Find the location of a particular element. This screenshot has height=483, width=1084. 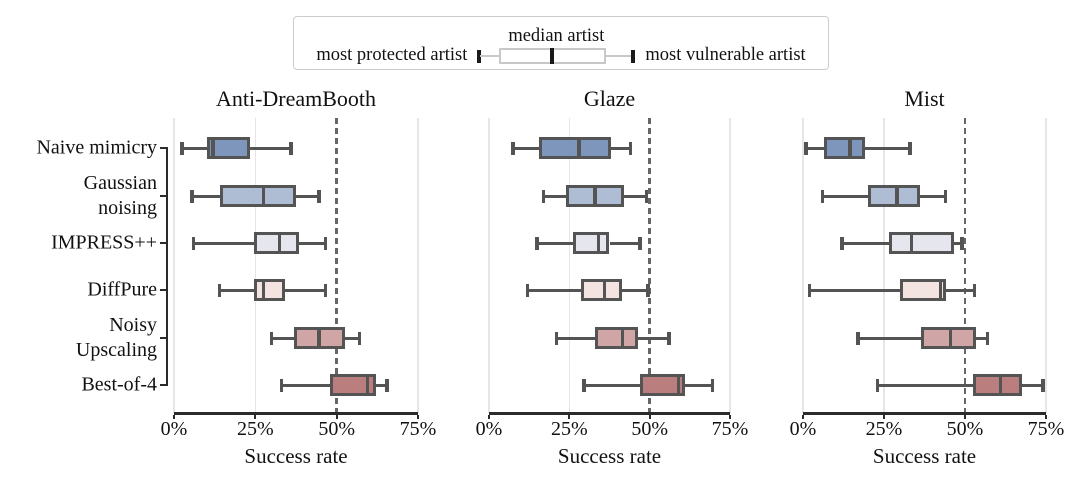

legend-label-most-protected-artist: most protected artist is located at coordinates (392, 55).